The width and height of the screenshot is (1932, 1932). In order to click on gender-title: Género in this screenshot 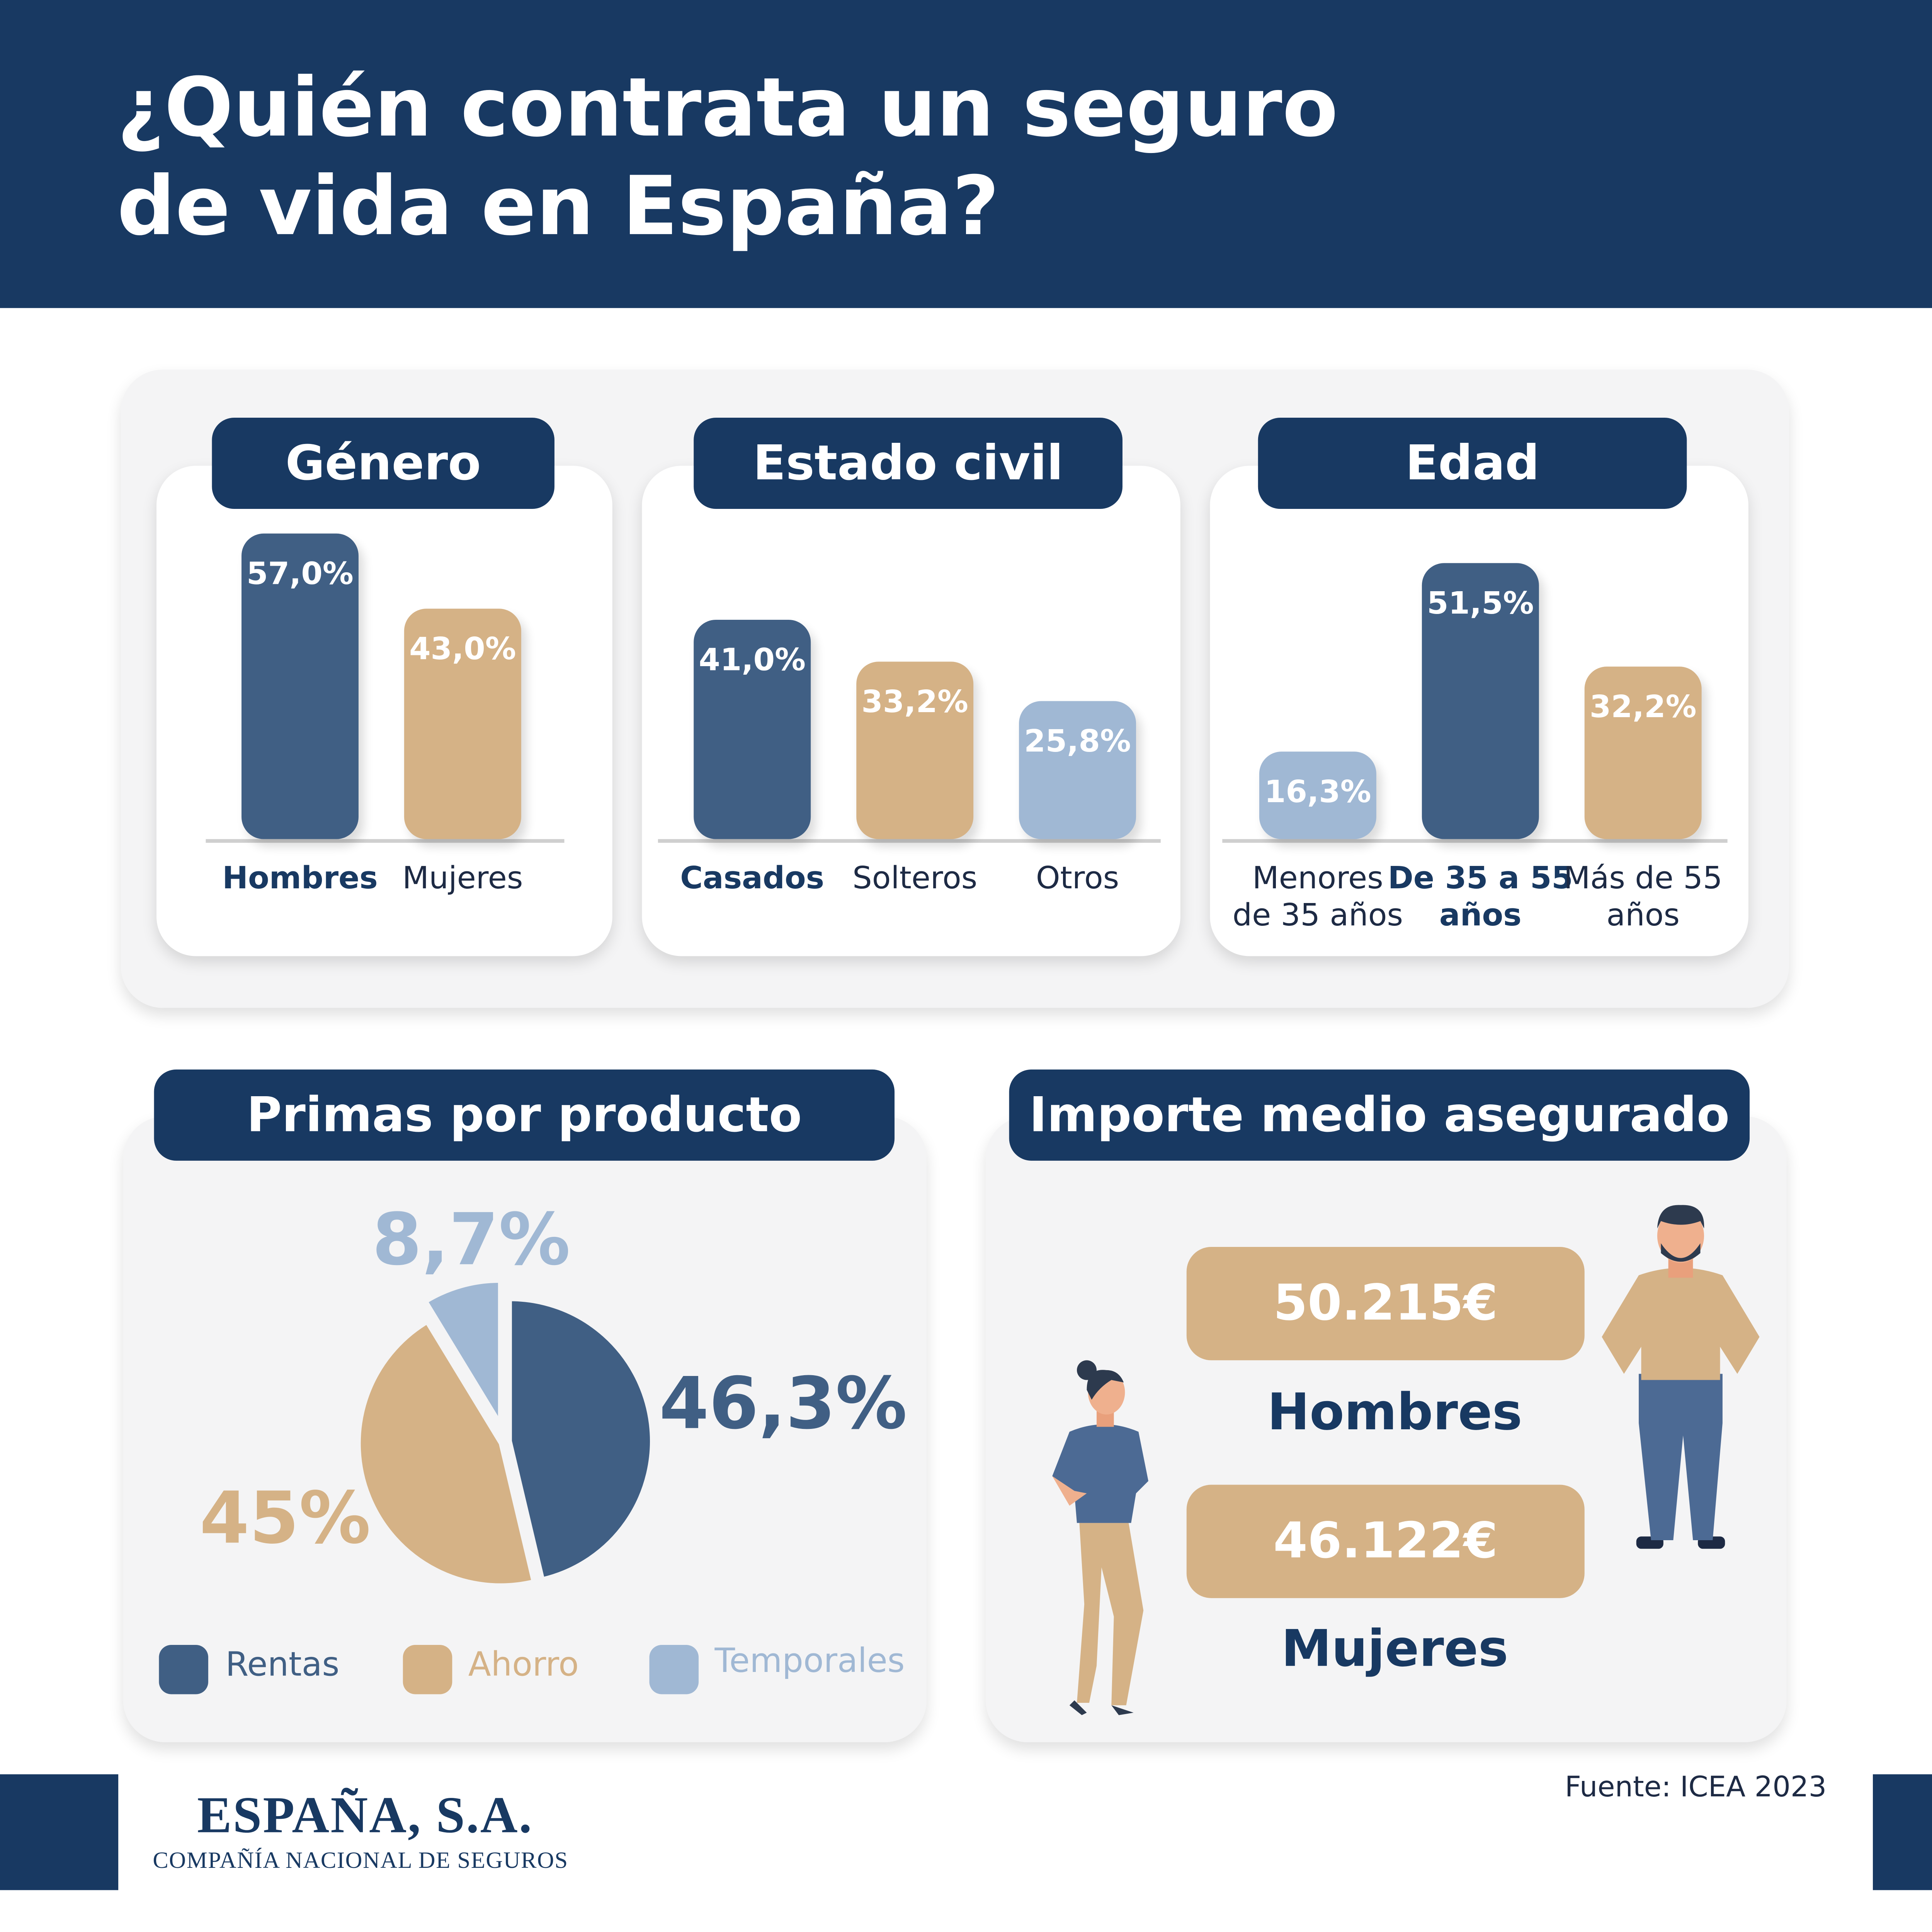, I will do `click(383, 463)`.